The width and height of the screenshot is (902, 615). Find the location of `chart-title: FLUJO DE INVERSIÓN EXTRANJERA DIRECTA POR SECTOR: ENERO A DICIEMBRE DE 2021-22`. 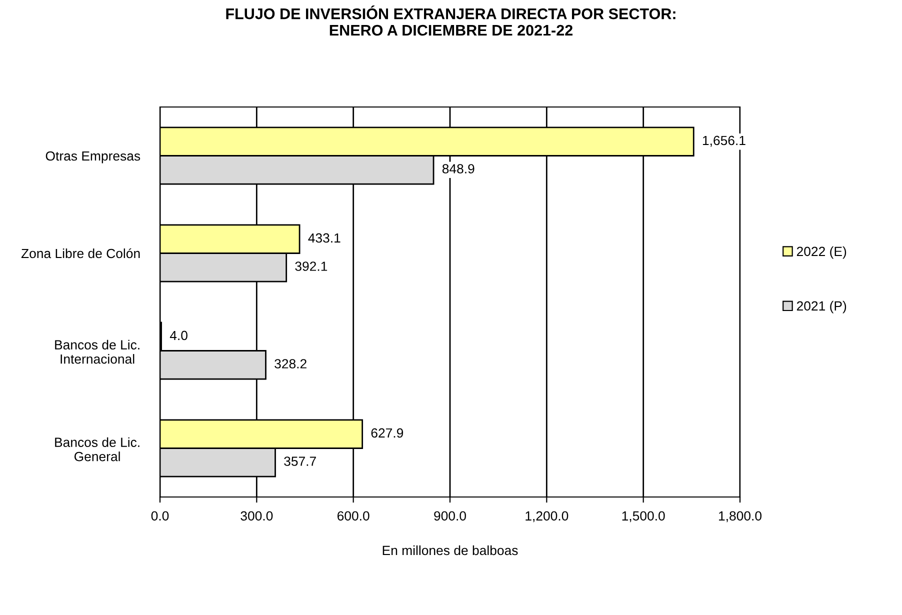

chart-title: FLUJO DE INVERSIÓN EXTRANJERA DIRECTA POR SECTOR: ENERO A DICIEMBRE DE 2021-22 is located at coordinates (451, 21).